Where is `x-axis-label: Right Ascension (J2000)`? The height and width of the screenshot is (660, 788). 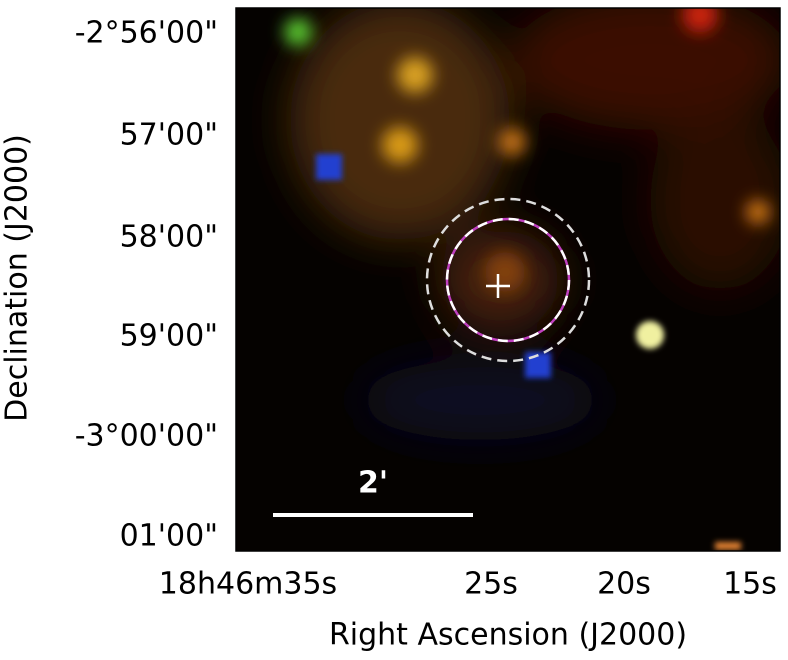
x-axis-label: Right Ascension (J2000) is located at coordinates (508, 635).